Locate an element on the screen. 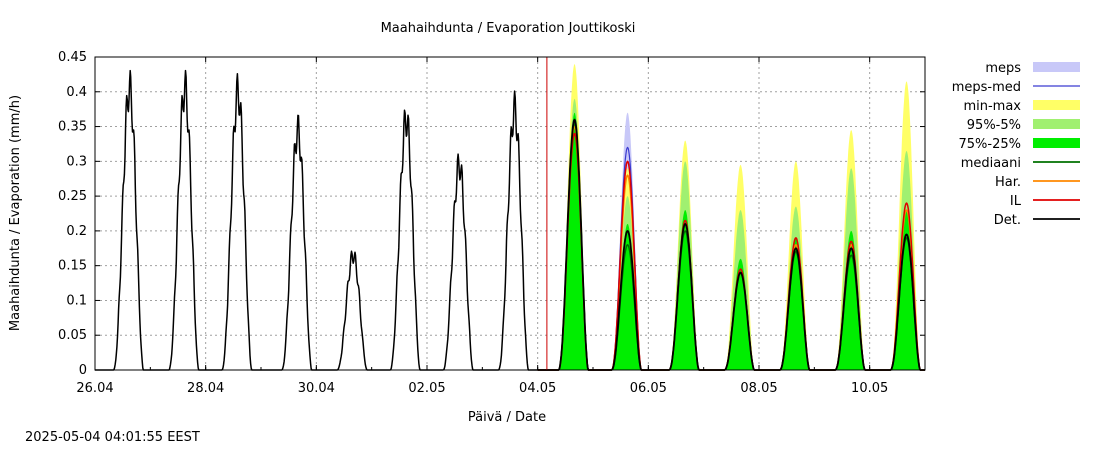 Image resolution: width=1100 pixels, height=450 pixels. y-tick-label: 0.2 is located at coordinates (76, 231).